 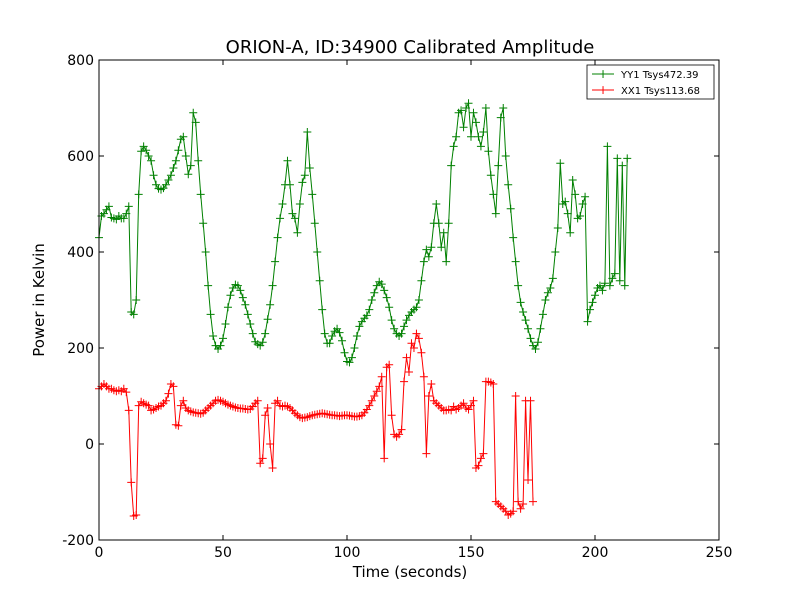 What do you see at coordinates (719, 553) in the screenshot?
I see `x-tick-label: 250` at bounding box center [719, 553].